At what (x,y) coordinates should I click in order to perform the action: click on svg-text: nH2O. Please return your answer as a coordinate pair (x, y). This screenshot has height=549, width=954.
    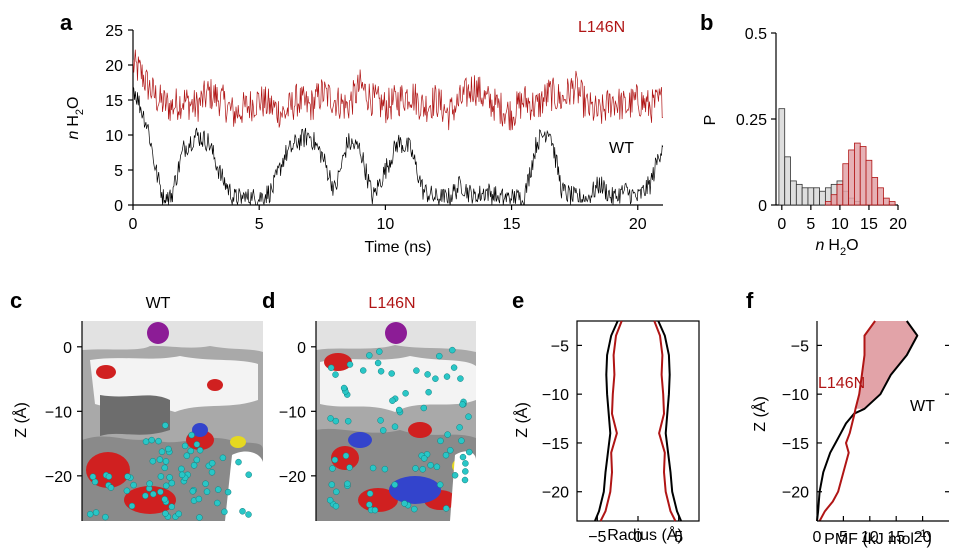
    Looking at the image, I should click on (75, 117).